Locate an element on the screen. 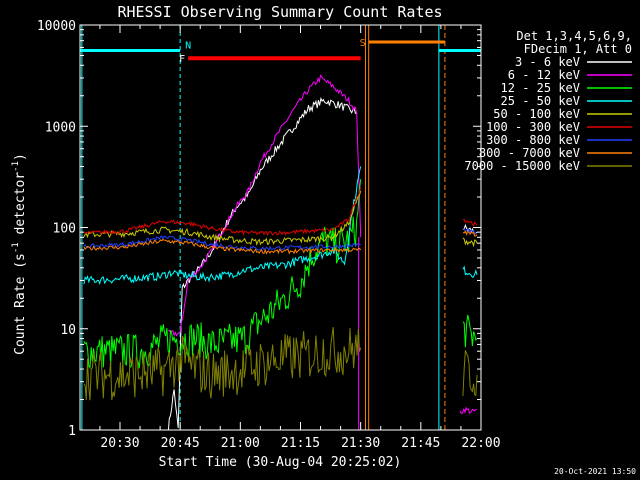  y-axis-label: Count Rate (s-1 detector-1) is located at coordinates (19, 254).